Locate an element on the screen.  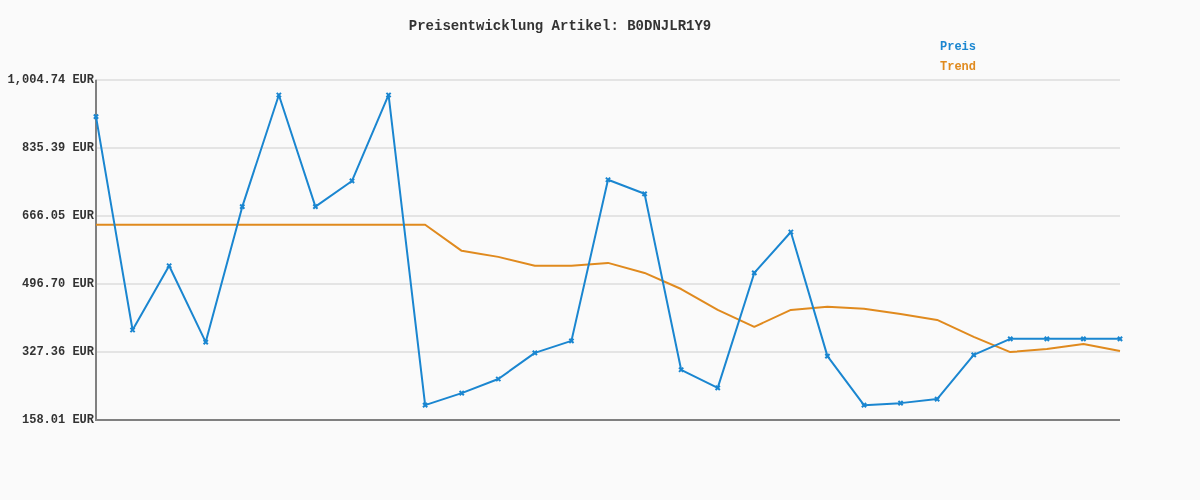
y-tick-label: 158.01 EUR is located at coordinates (58, 420).